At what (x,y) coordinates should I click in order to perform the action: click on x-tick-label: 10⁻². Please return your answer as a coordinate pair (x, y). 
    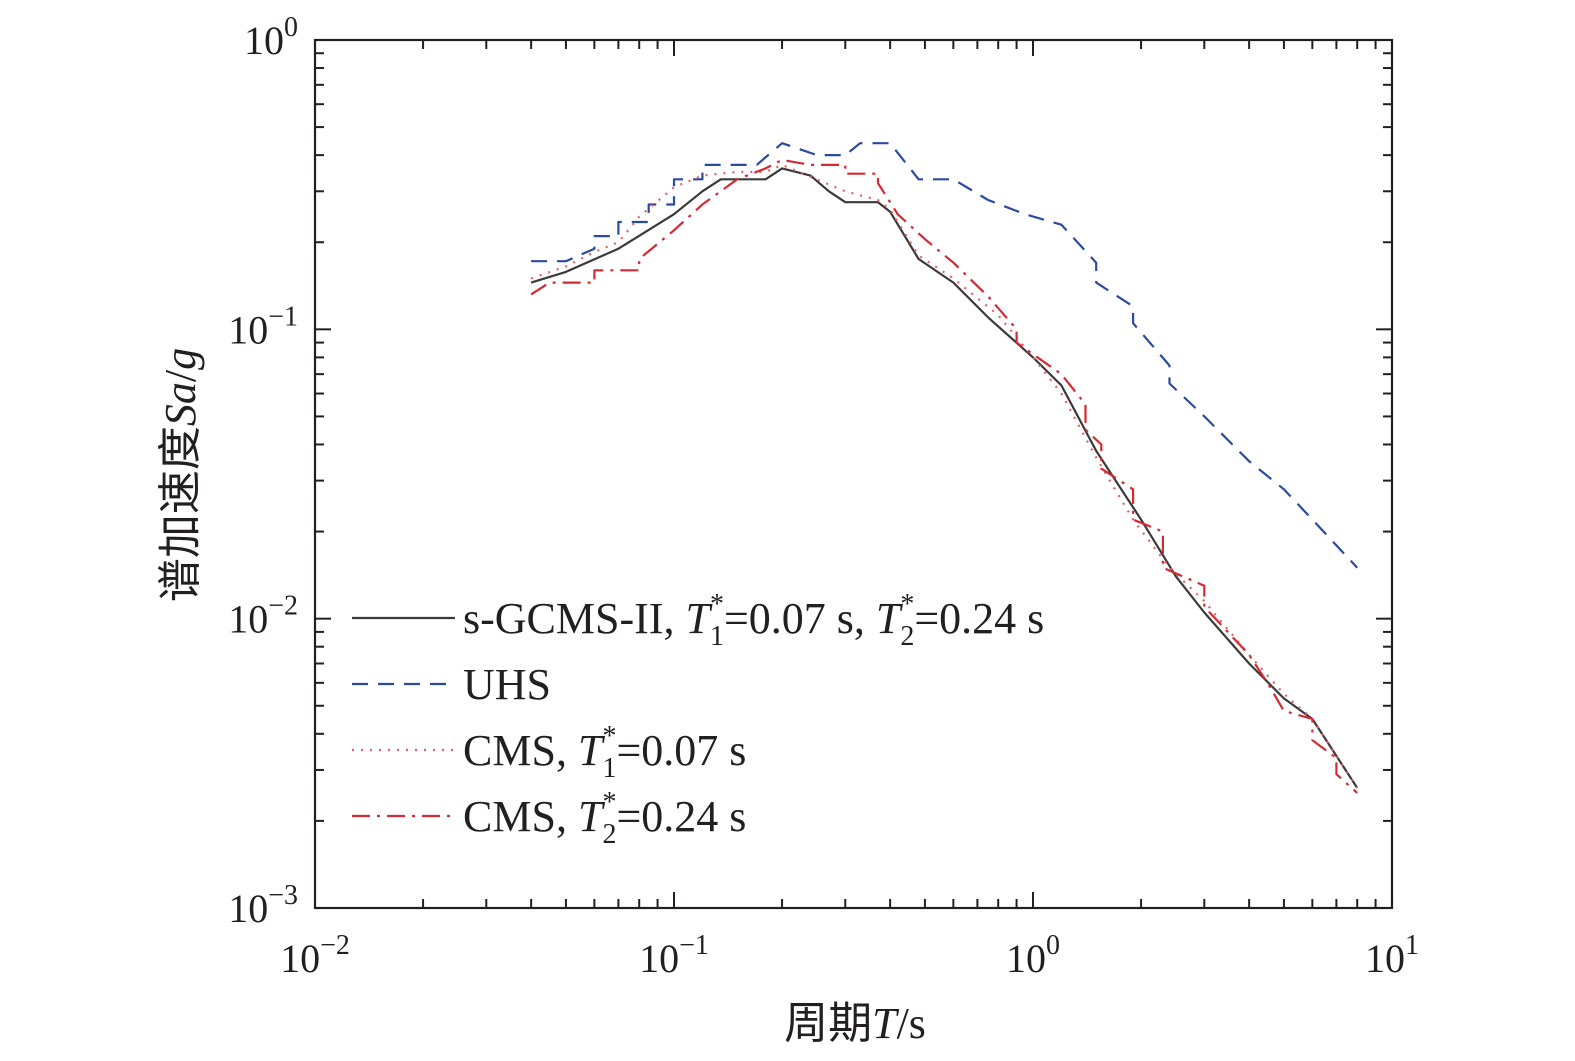
    Looking at the image, I should click on (315, 955).